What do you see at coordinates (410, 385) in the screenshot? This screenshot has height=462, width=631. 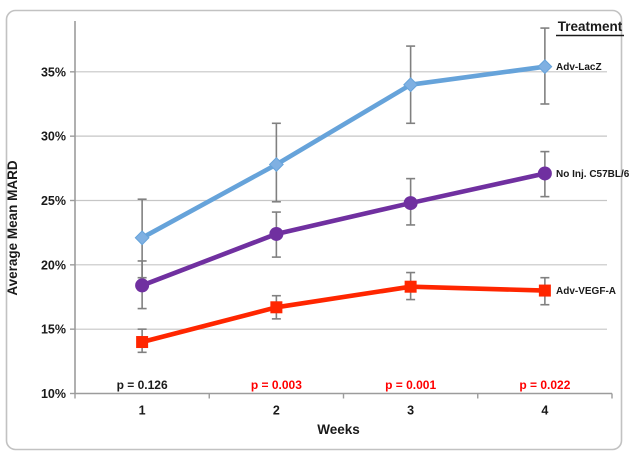 I see `p-value-annotation: p = 0.001` at bounding box center [410, 385].